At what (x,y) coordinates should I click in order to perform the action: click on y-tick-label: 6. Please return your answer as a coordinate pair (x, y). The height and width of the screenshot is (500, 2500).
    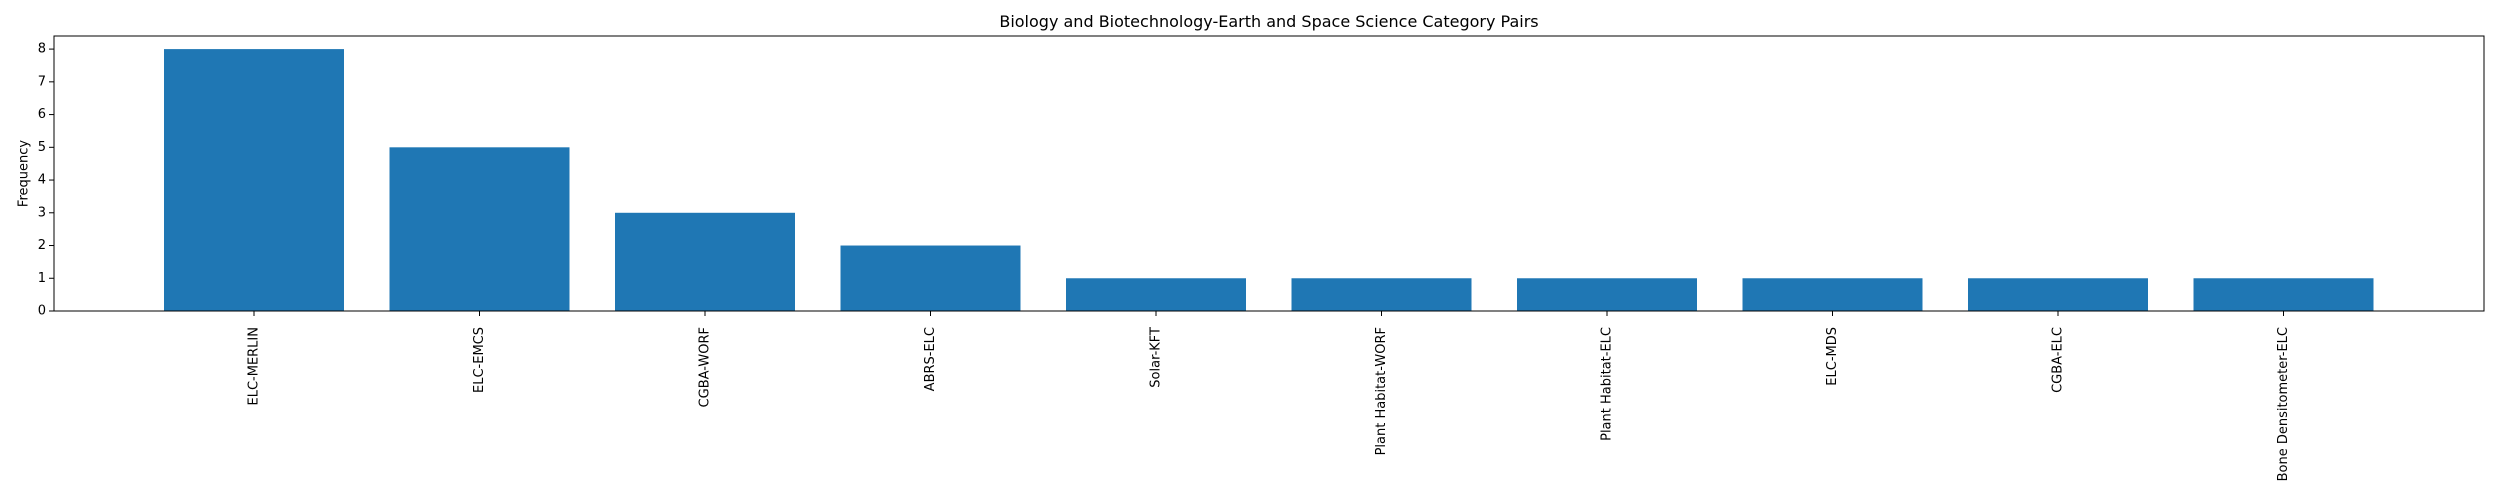
    Looking at the image, I should click on (42, 114).